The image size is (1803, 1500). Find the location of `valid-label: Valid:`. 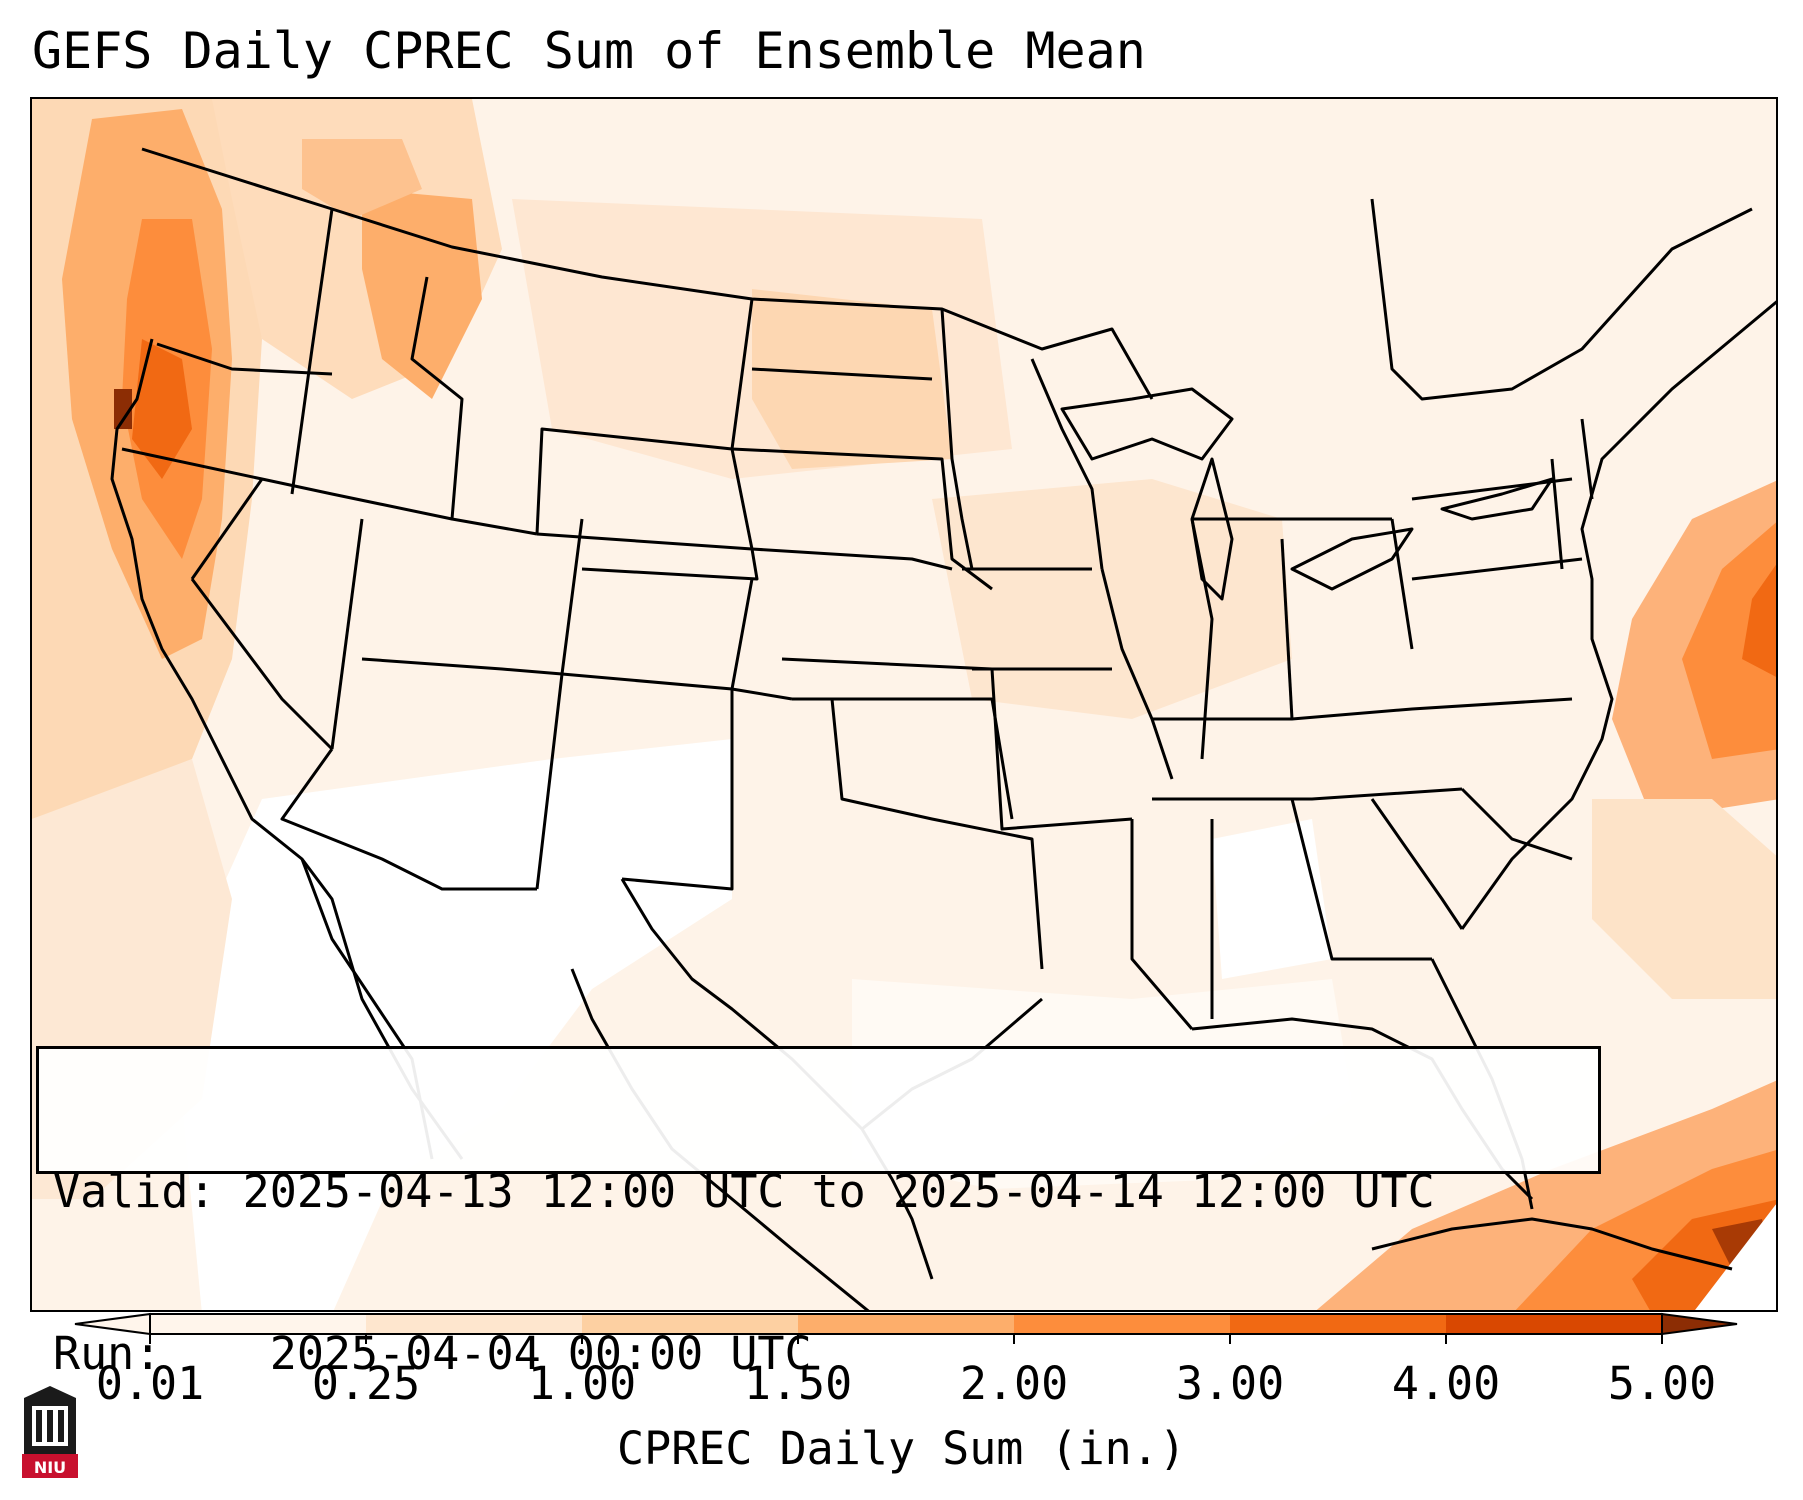

valid-label: Valid: is located at coordinates (134, 1191).